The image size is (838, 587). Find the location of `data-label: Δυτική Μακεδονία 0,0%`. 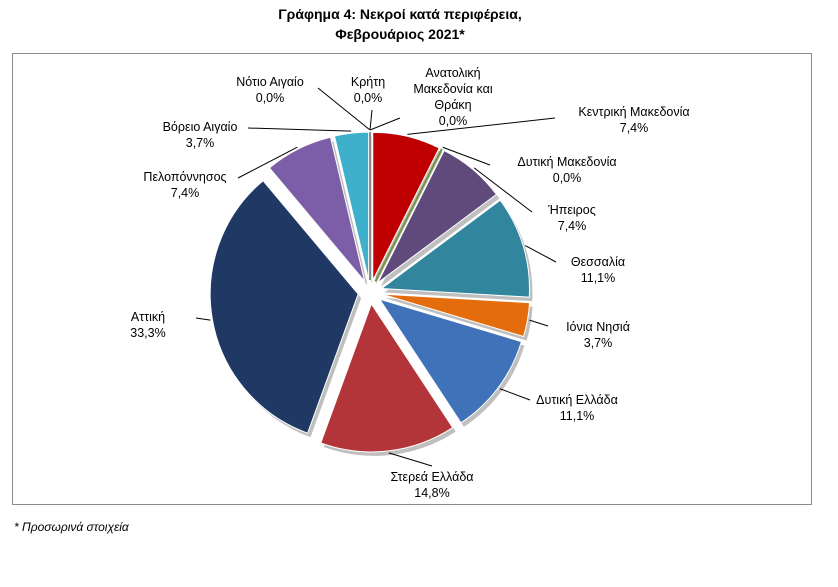

data-label: Δυτική Μακεδονία 0,0% is located at coordinates (566, 170).